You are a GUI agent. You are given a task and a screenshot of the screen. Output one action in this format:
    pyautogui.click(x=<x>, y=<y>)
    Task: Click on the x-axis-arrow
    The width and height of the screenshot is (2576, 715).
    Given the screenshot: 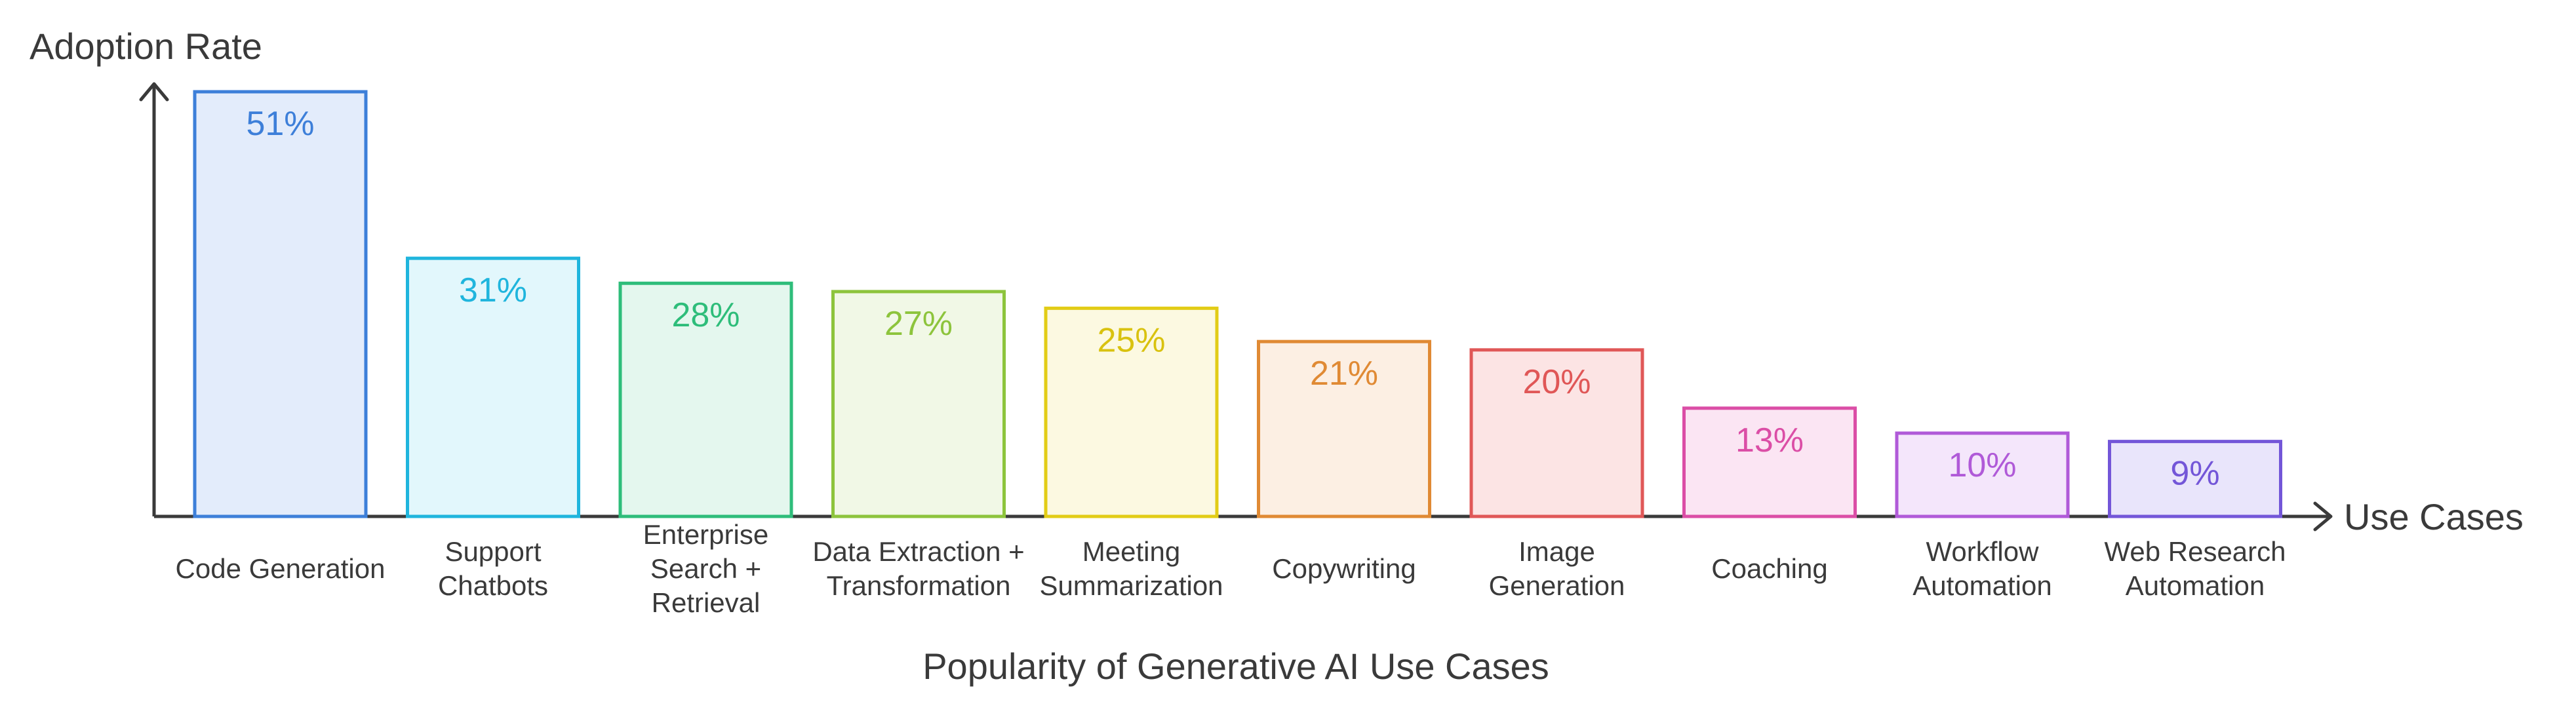 What is the action you would take?
    pyautogui.click(x=2323, y=516)
    